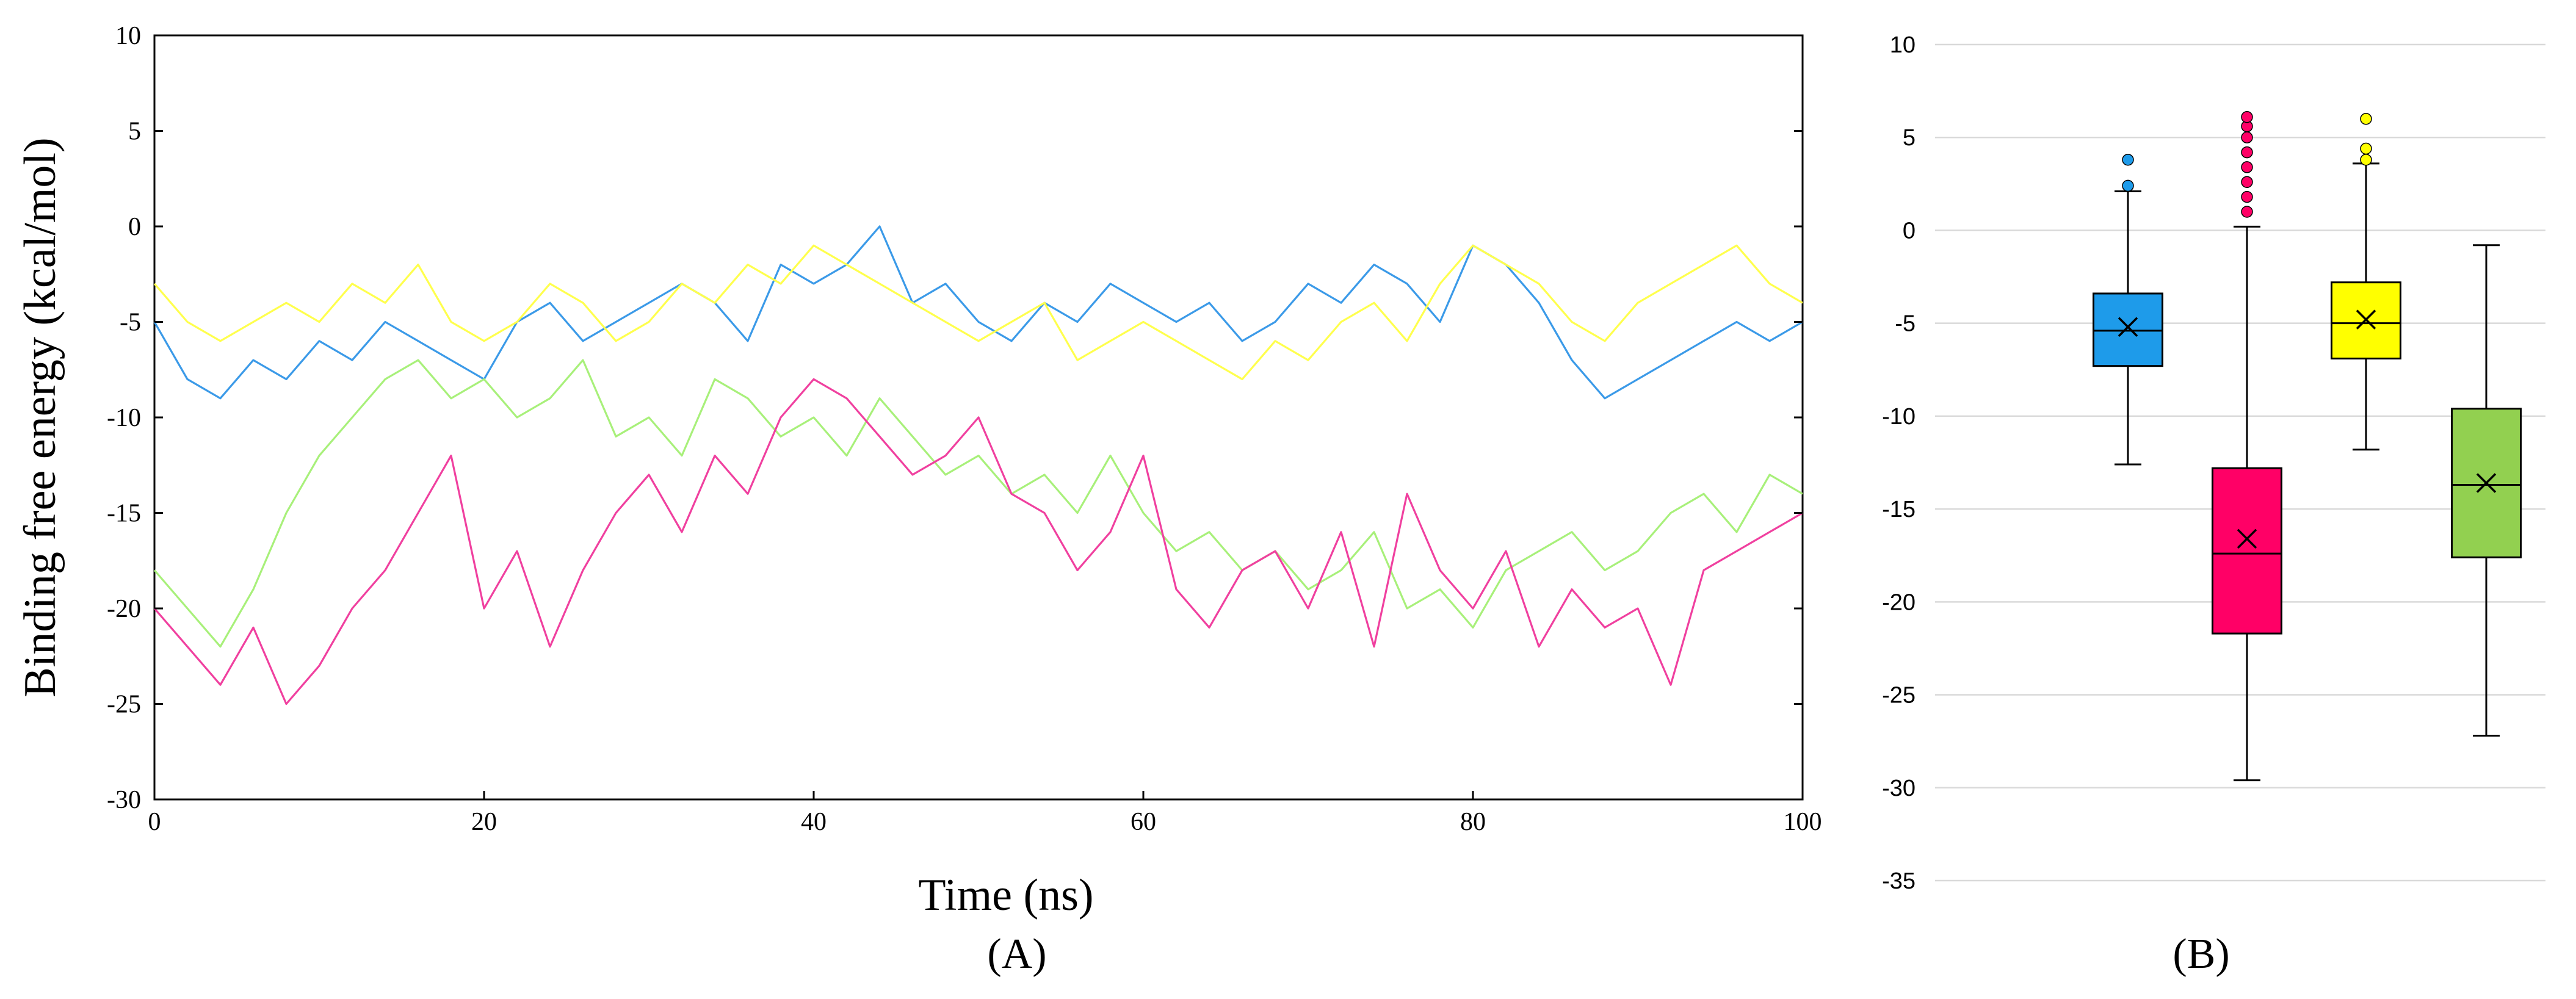 This screenshot has width=2576, height=999. Describe the element at coordinates (484, 822) in the screenshot. I see `x-tick-label: 20` at that location.